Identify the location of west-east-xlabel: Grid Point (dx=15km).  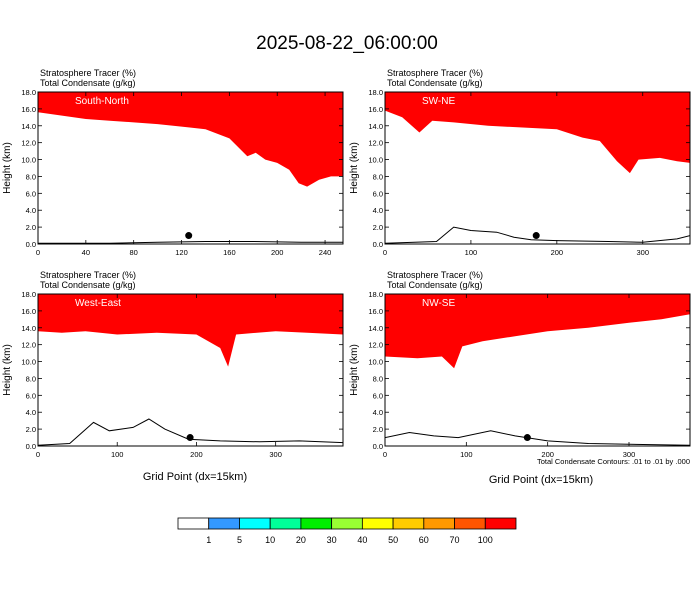
(195, 477).